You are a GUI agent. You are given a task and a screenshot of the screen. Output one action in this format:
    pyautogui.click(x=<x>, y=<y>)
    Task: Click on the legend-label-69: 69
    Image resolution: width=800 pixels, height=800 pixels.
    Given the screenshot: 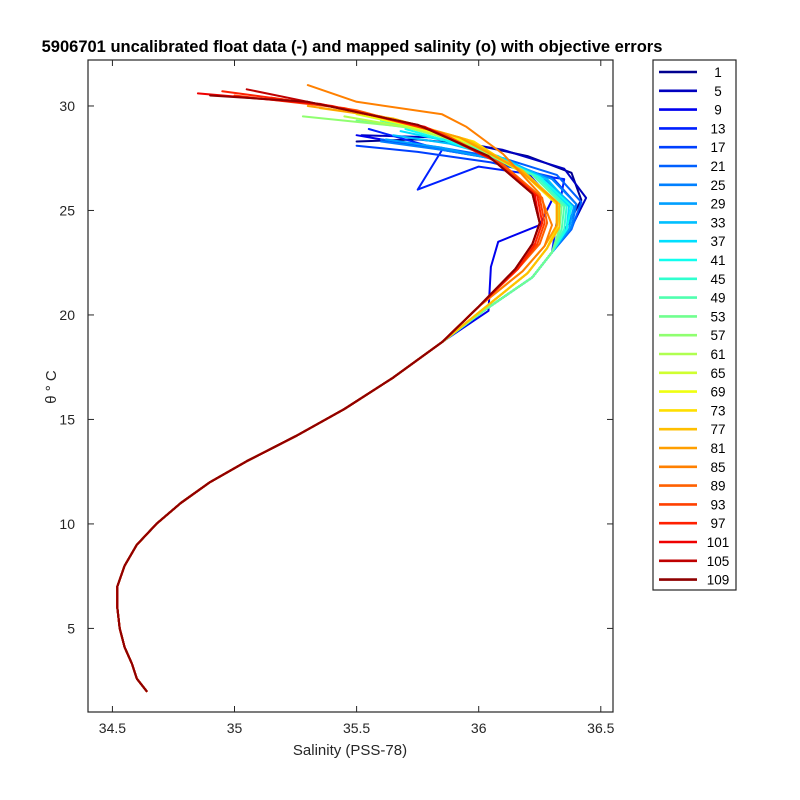 What is the action you would take?
    pyautogui.click(x=717, y=392)
    